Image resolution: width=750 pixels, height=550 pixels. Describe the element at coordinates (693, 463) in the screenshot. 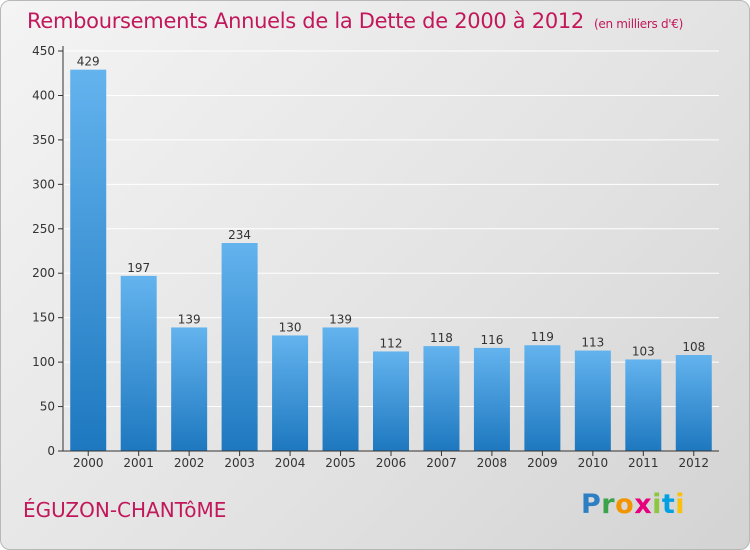

I see `x-tick-label: 2012` at that location.